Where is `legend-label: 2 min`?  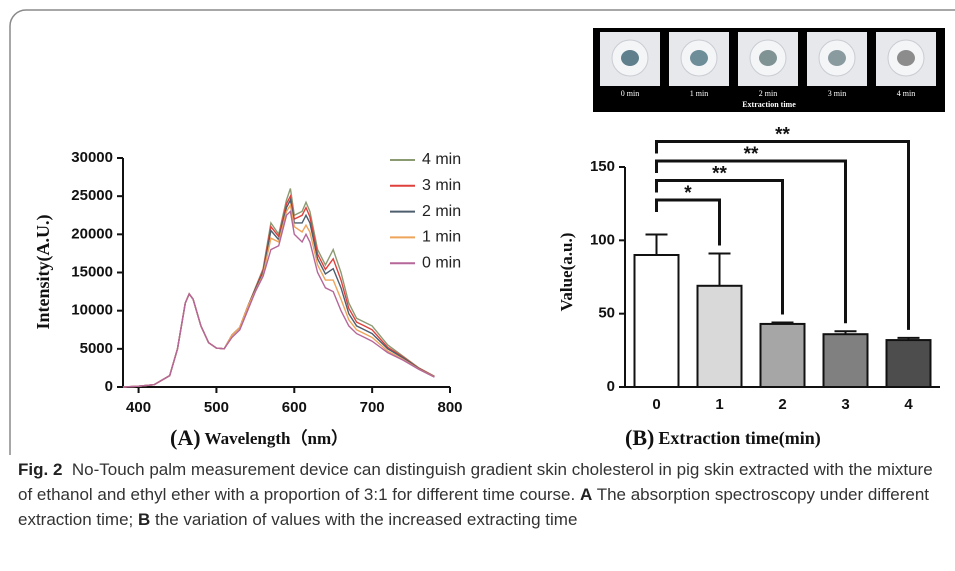
legend-label: 2 min is located at coordinates (441, 211).